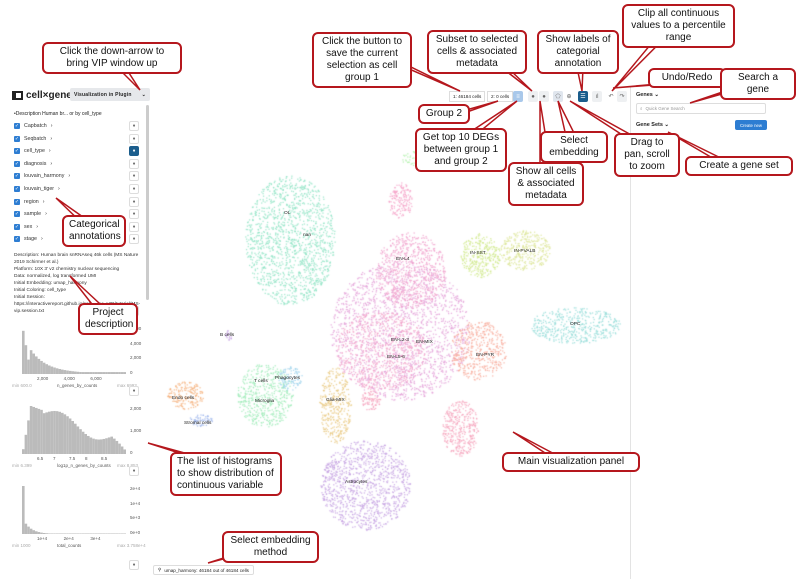  I want to click on vip-dropdown: Visualization in Plugin ⌄, so click(110, 94).